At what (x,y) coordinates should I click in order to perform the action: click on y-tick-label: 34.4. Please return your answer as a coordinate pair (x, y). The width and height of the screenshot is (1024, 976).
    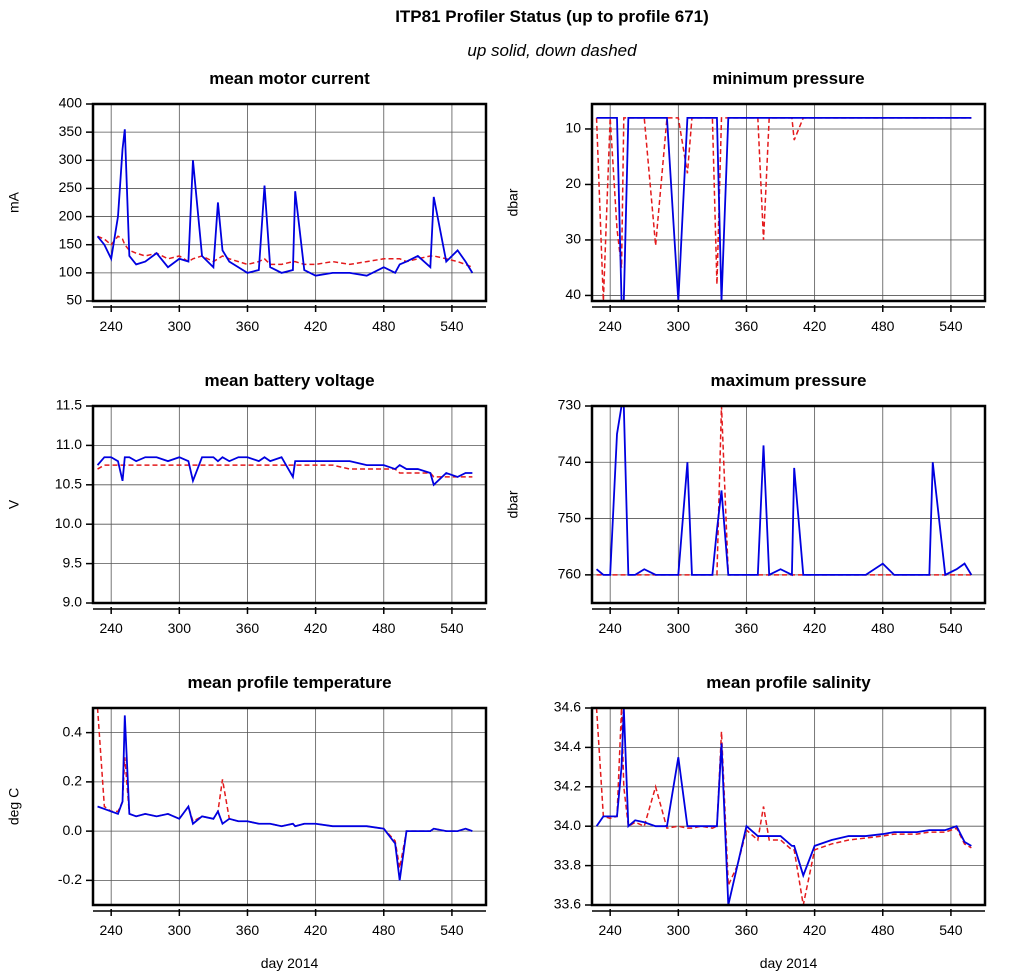
    Looking at the image, I should click on (567, 746).